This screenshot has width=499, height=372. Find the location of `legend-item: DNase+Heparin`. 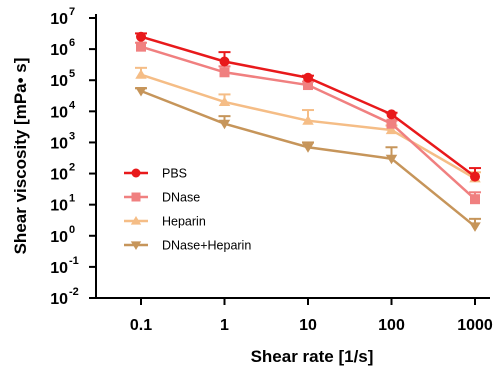

legend-item: DNase+Heparin is located at coordinates (187, 246).